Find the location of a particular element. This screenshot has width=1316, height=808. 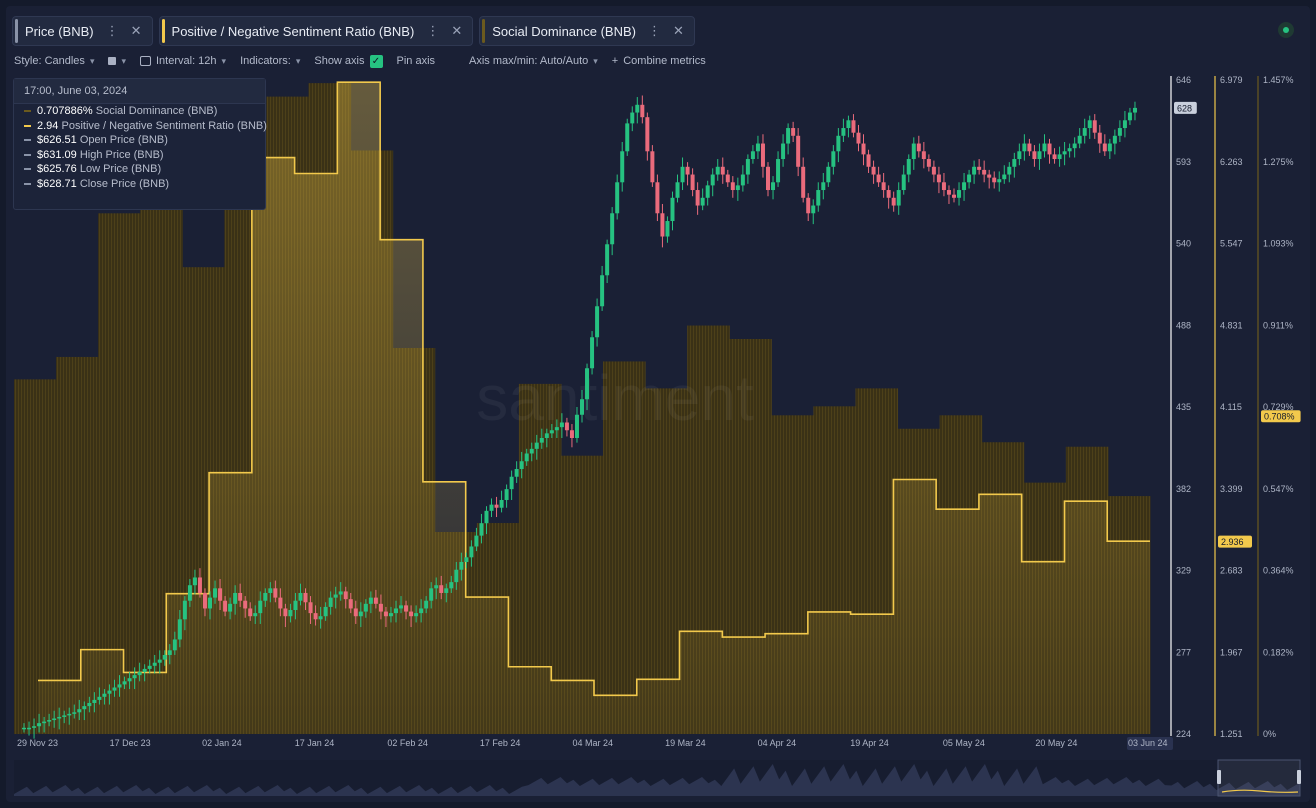

navigator is located at coordinates (657, 778).